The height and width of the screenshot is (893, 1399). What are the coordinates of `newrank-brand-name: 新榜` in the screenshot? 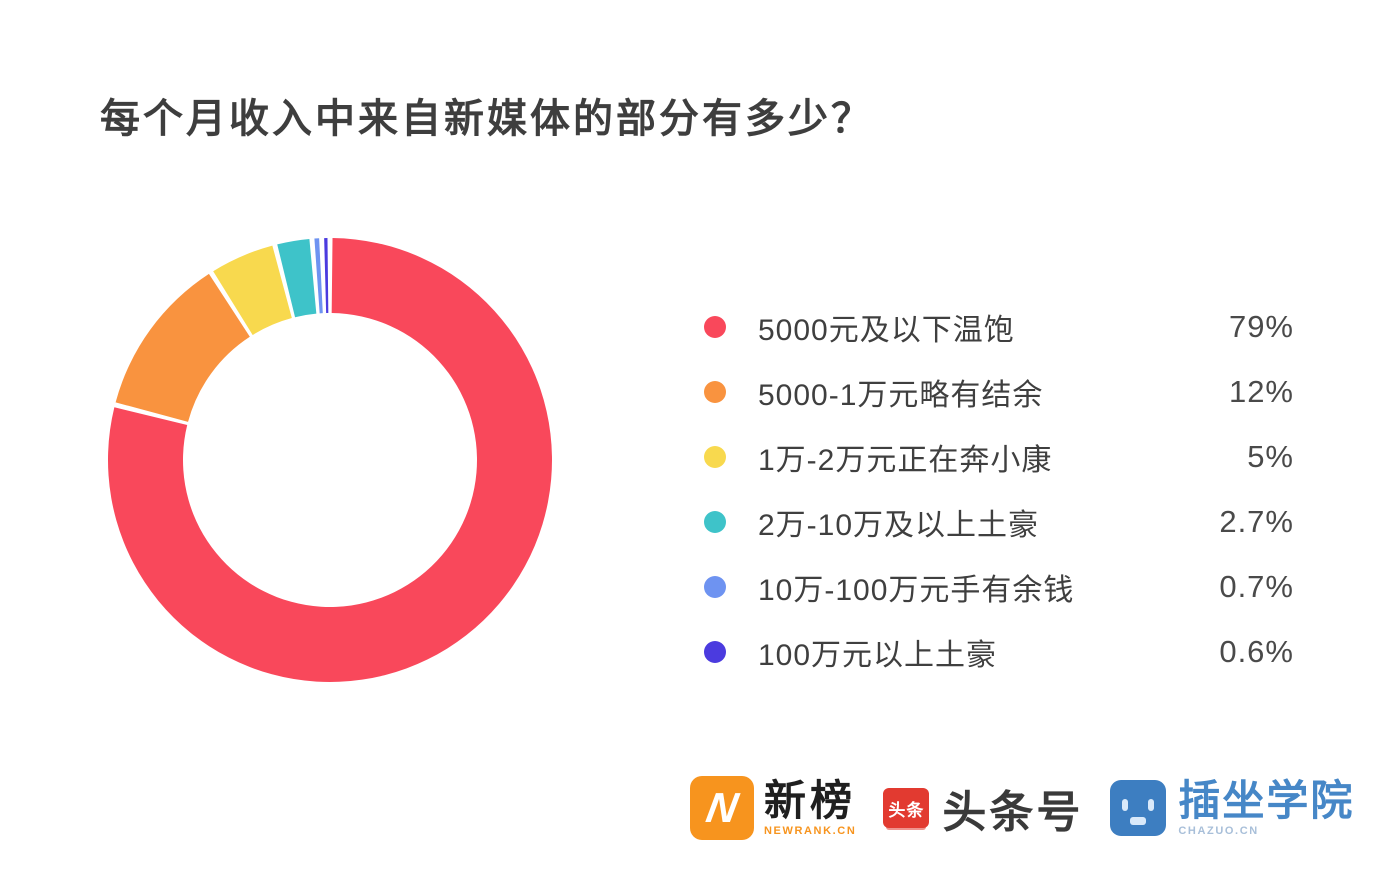 It's located at (810, 800).